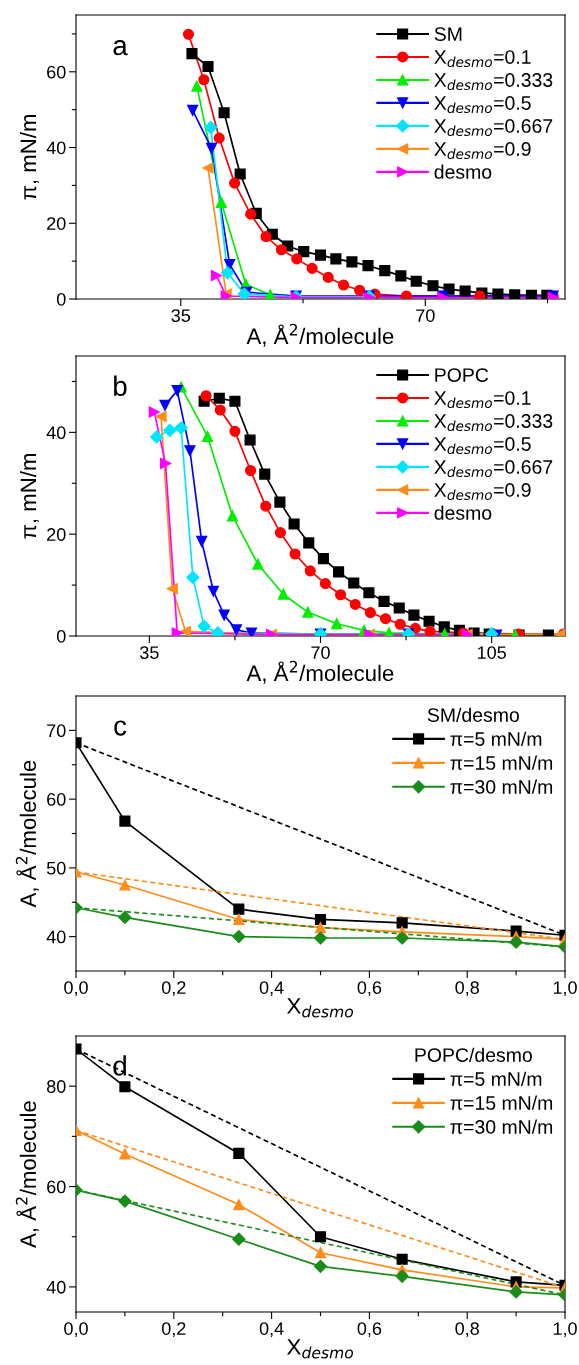  Describe the element at coordinates (462, 375) in the screenshot. I see `legend-label: POPC` at that location.